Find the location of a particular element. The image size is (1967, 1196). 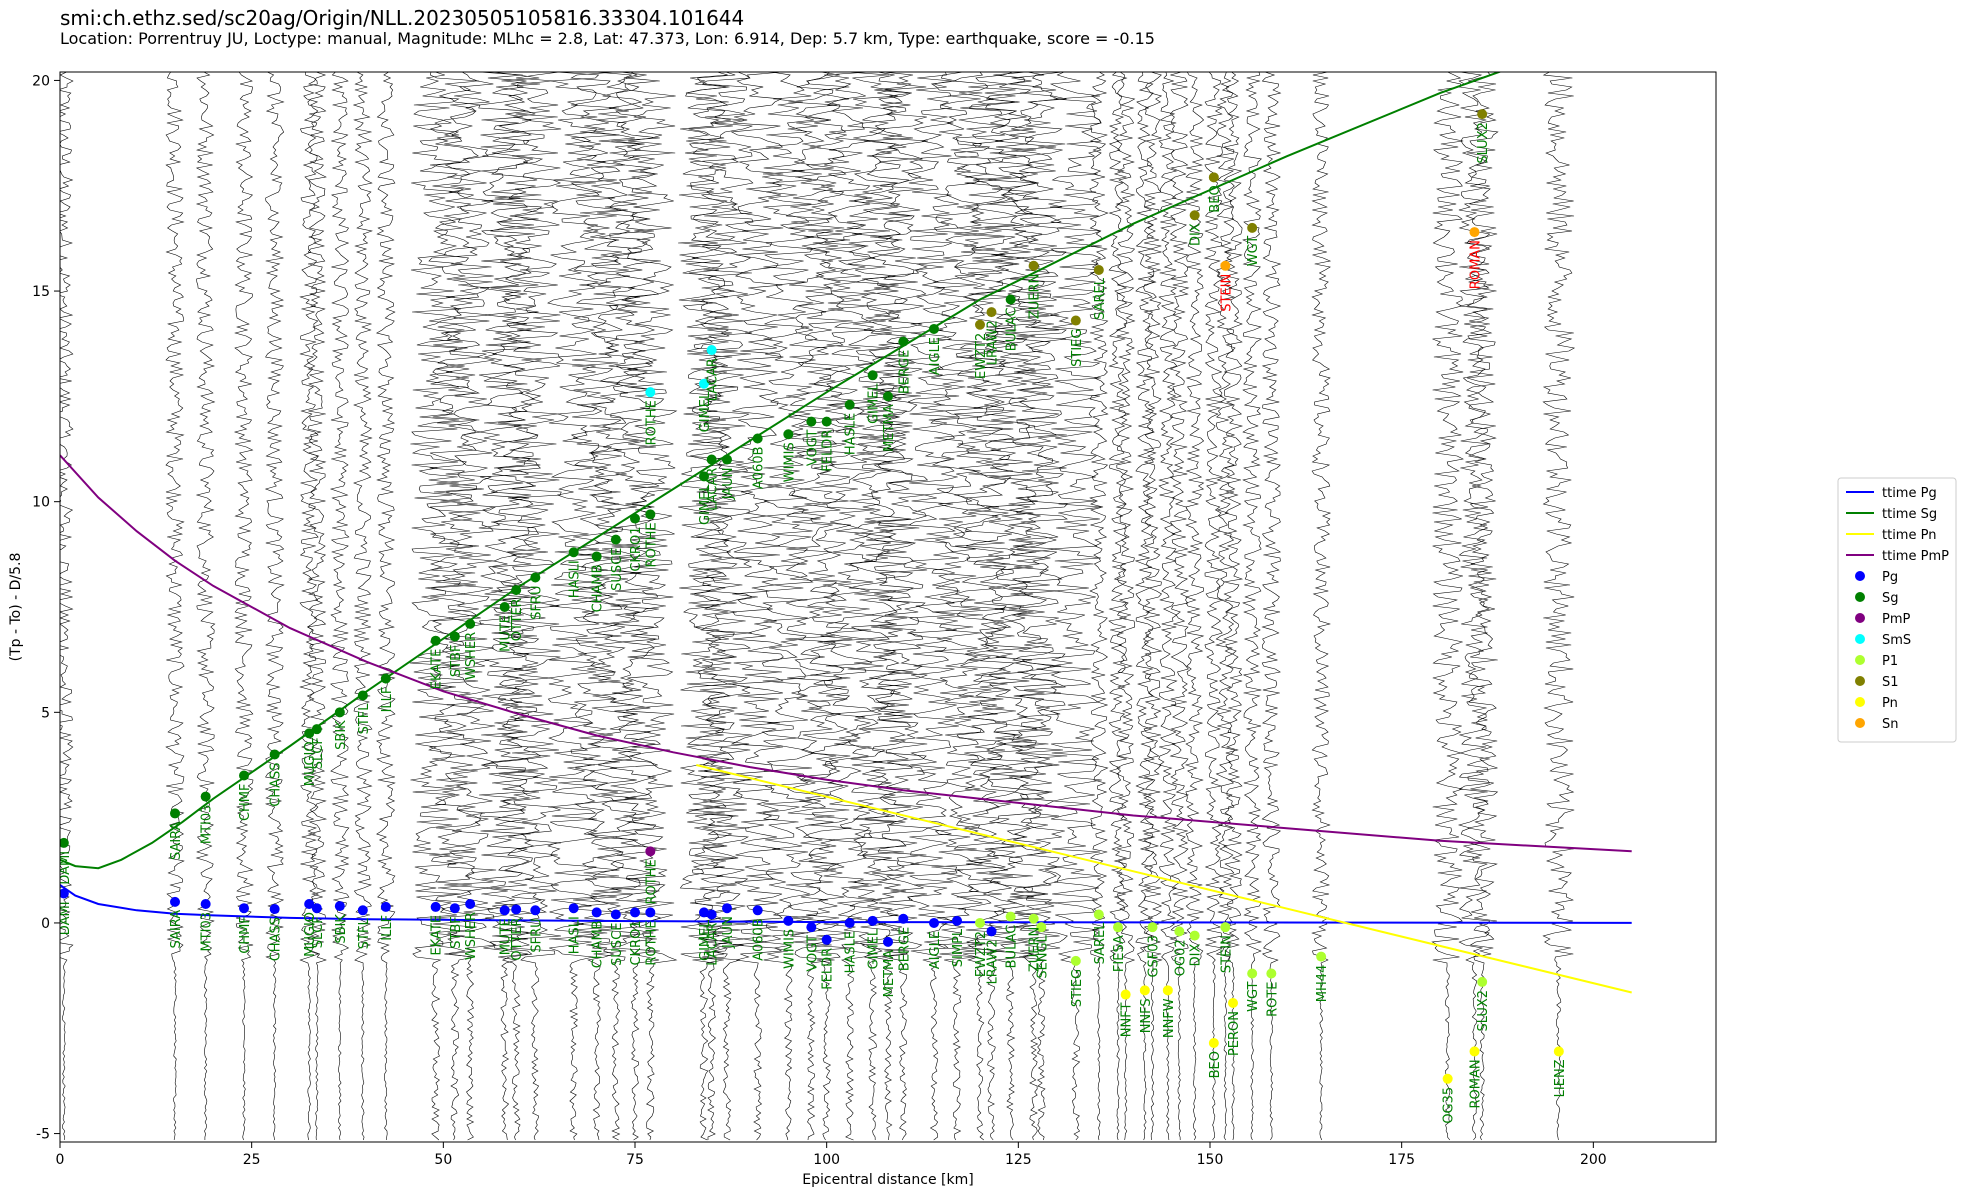

station-label: MTI03 is located at coordinates (207, 932).